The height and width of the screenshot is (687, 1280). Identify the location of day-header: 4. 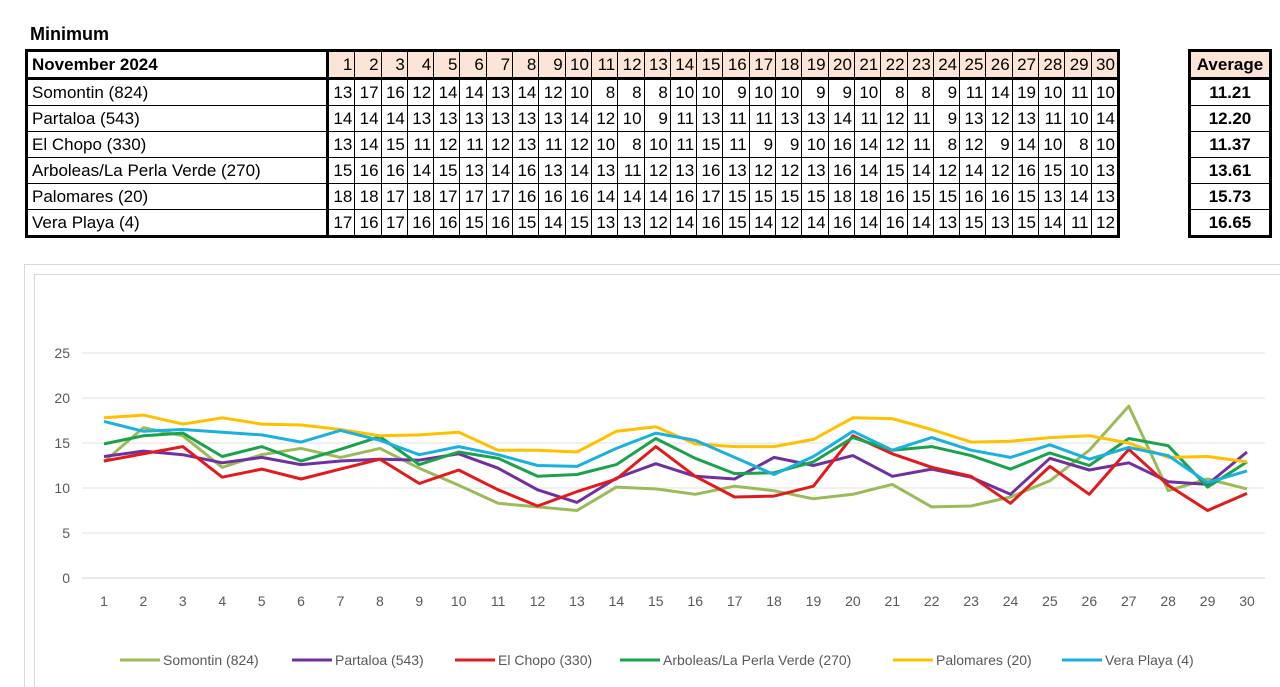
(420, 65).